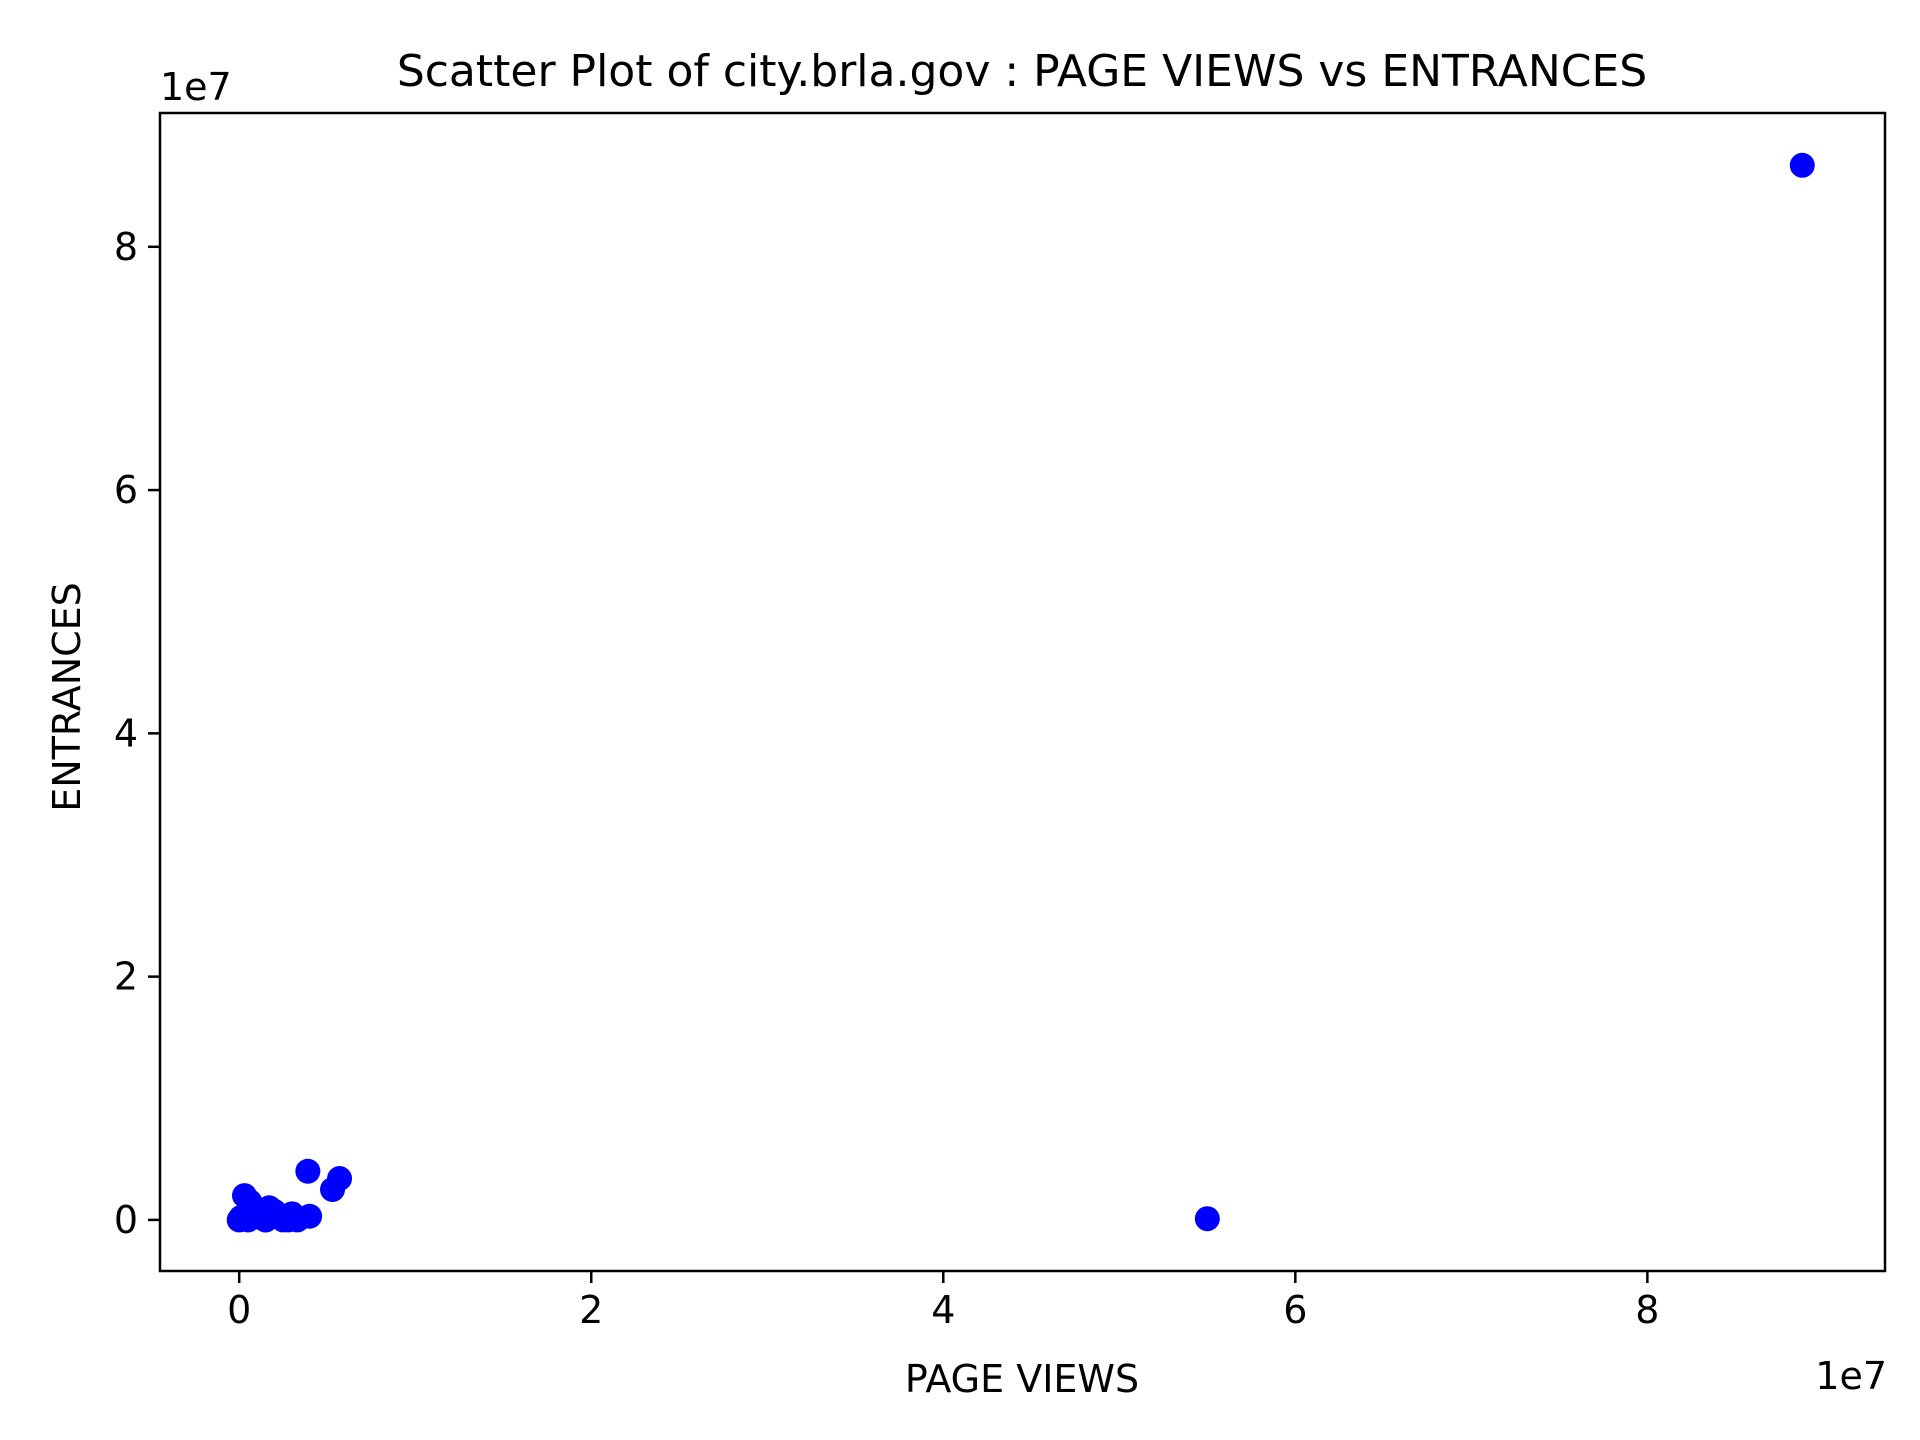  Describe the element at coordinates (239, 1310) in the screenshot. I see `x-tick-label: 0` at that location.